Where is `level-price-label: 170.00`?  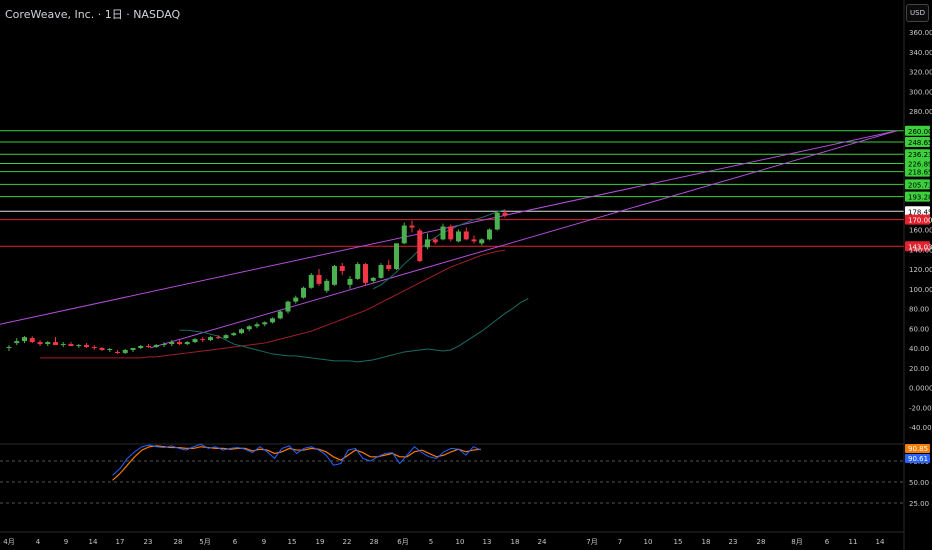
level-price-label: 170.00 is located at coordinates (920, 221).